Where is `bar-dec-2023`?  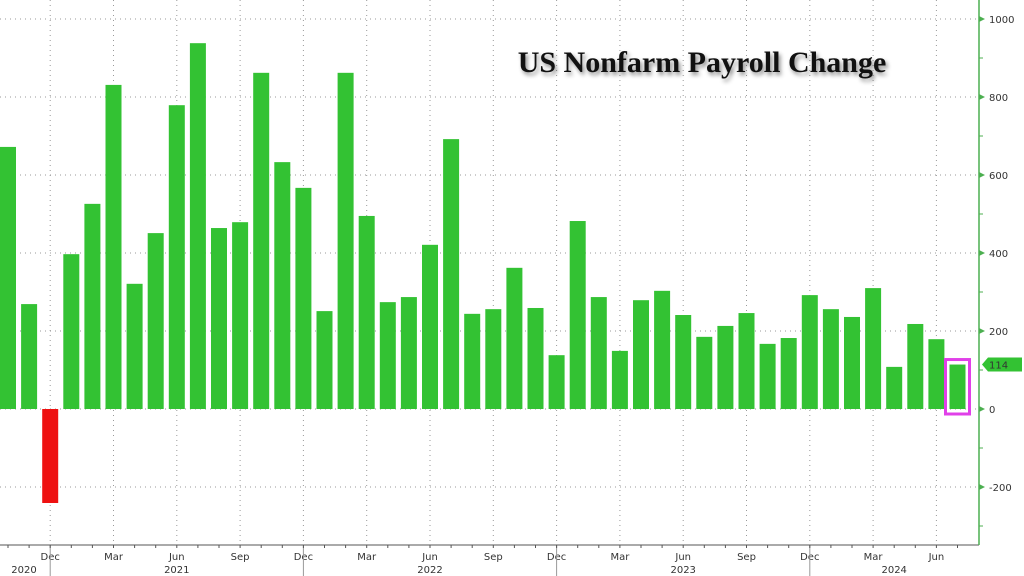 bar-dec-2023 is located at coordinates (809, 352).